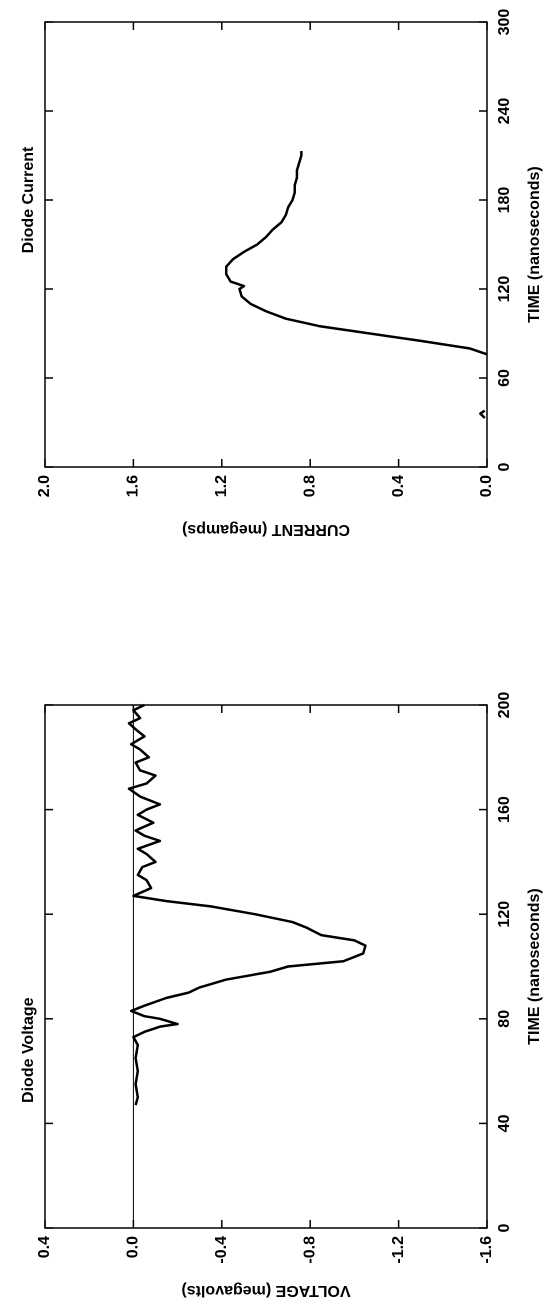 The image size is (560, 1308). I want to click on chart-title: Diode Current, so click(28, 199).